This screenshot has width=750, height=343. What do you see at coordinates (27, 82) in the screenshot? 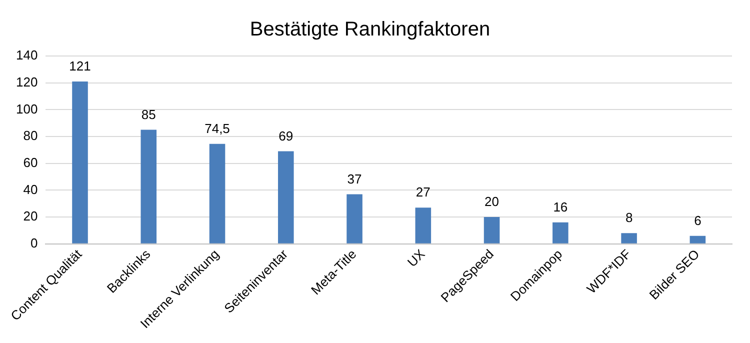
I see `y-tick-label: 120` at bounding box center [27, 82].